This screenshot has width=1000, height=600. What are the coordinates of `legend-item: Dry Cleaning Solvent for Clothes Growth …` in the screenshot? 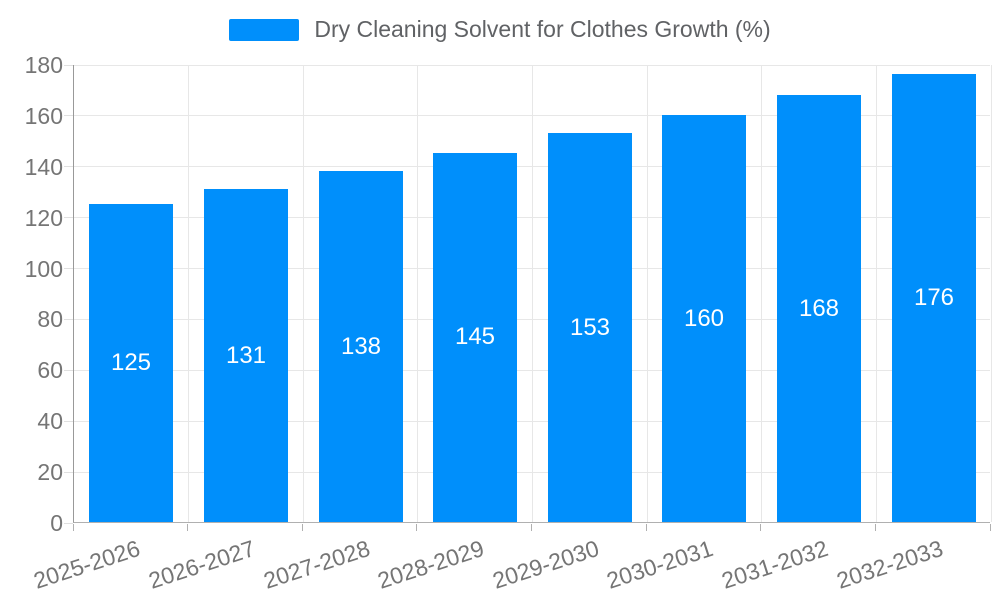 It's located at (500, 30).